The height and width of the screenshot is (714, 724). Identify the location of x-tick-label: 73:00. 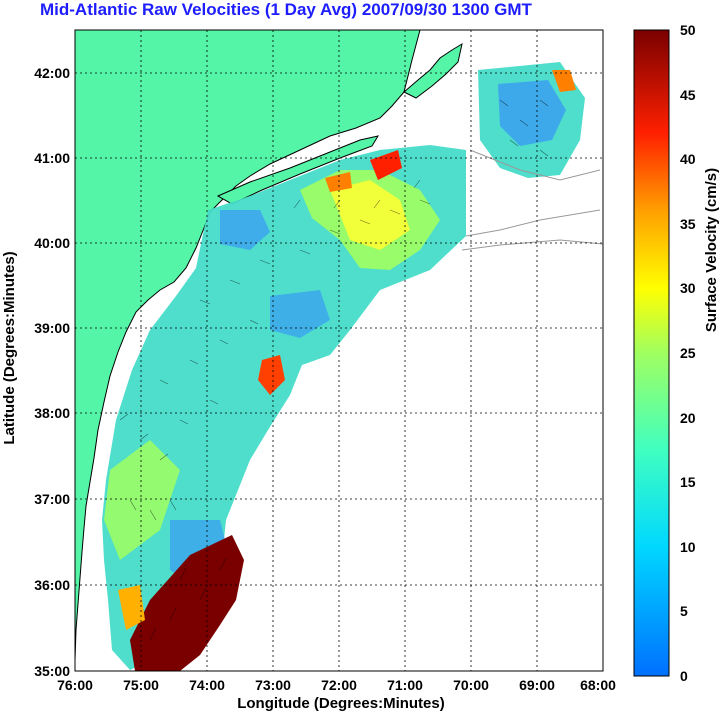
(273, 685).